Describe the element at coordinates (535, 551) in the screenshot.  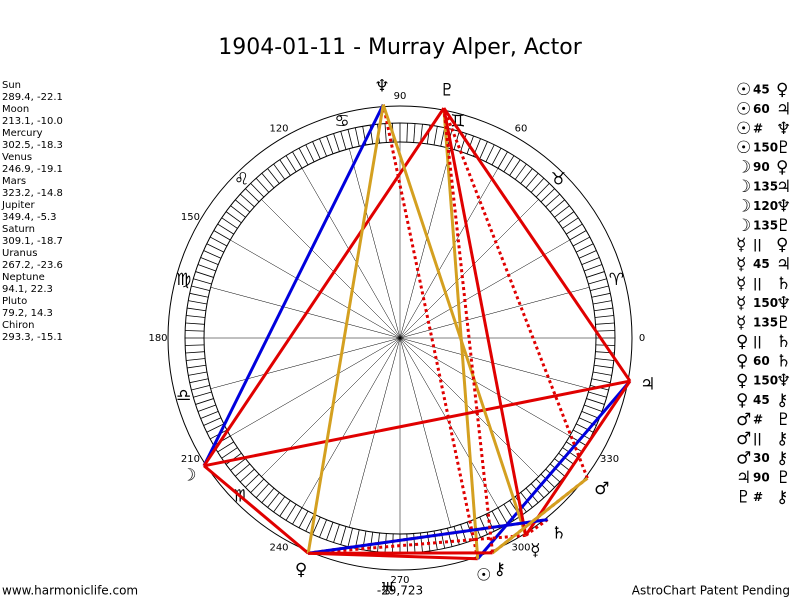
I see `planet-glyph: ☿` at that location.